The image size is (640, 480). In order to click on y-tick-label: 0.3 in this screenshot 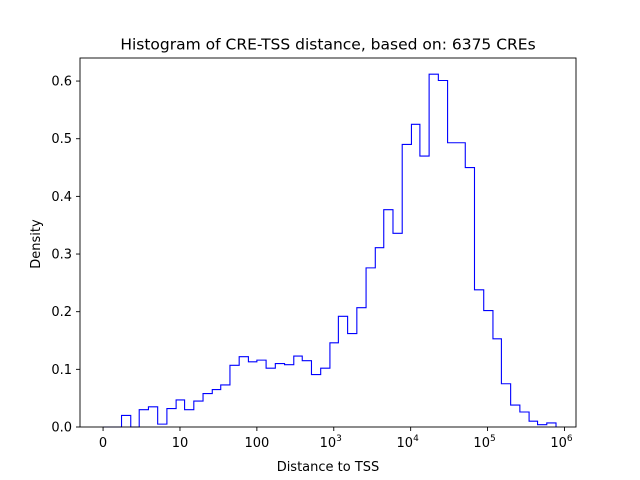, I will do `click(61, 255)`.